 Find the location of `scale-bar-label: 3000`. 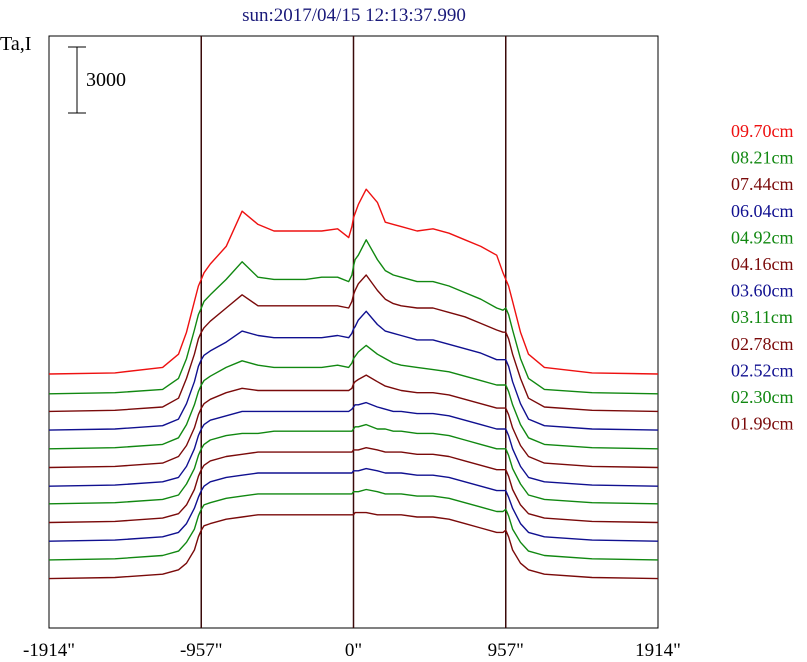

scale-bar-label: 3000 is located at coordinates (106, 80).